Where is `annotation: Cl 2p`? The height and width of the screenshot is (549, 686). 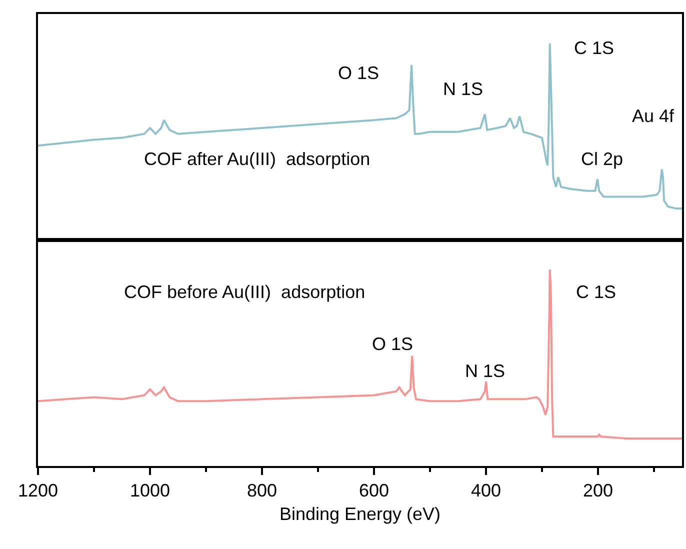 annotation: Cl 2p is located at coordinates (602, 159).